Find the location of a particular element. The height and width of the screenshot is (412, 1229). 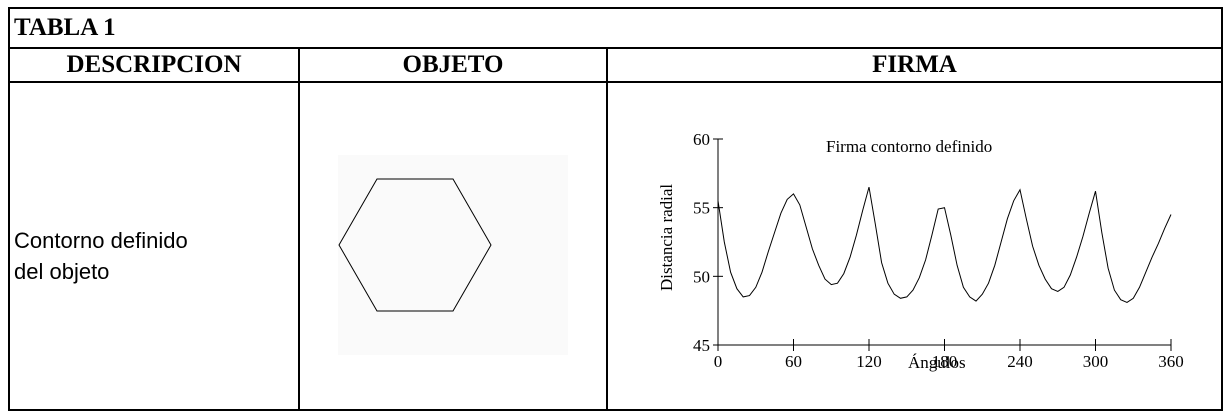

hexagon-shape is located at coordinates (415, 245).